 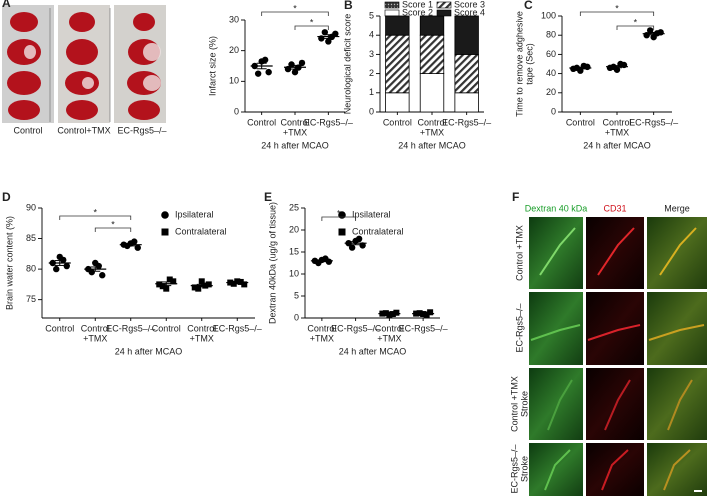 What do you see at coordinates (519, 327) in the screenshot?
I see `row-label: EC-Rgs5–/–` at bounding box center [519, 327].